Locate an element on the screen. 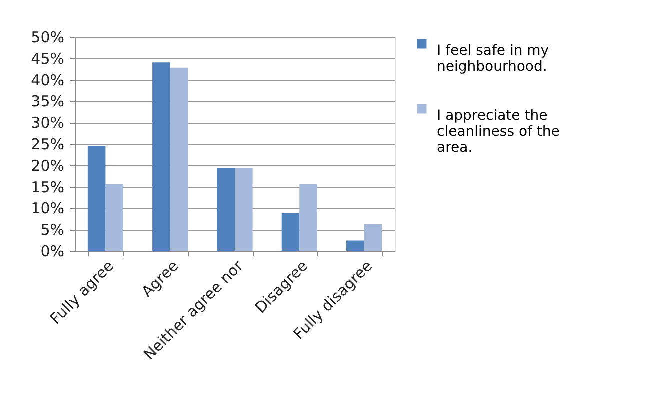 The image size is (668, 418). y-tick-label: 25% is located at coordinates (47, 145).